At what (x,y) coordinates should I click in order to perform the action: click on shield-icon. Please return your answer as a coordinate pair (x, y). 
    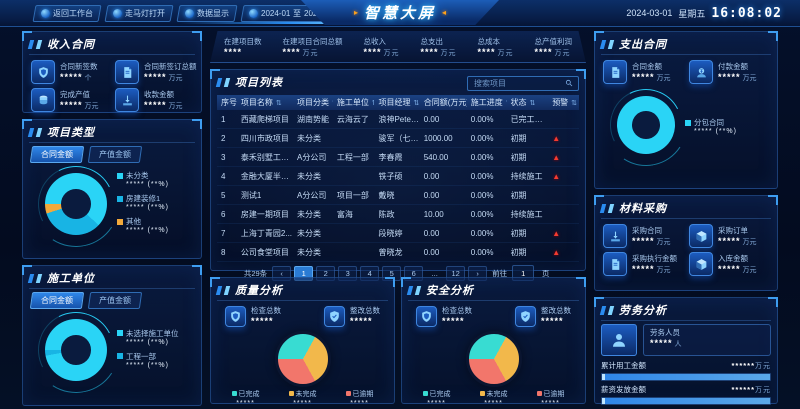
    Looking at the image, I should click on (235, 316).